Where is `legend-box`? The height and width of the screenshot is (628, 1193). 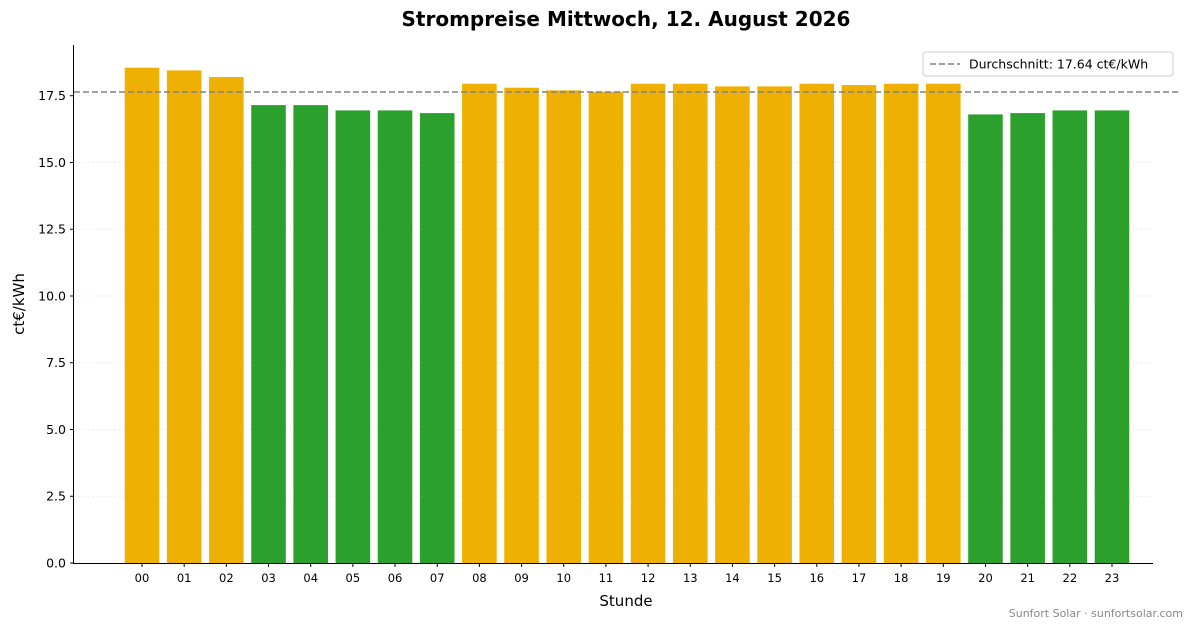
legend-box is located at coordinates (1048, 64).